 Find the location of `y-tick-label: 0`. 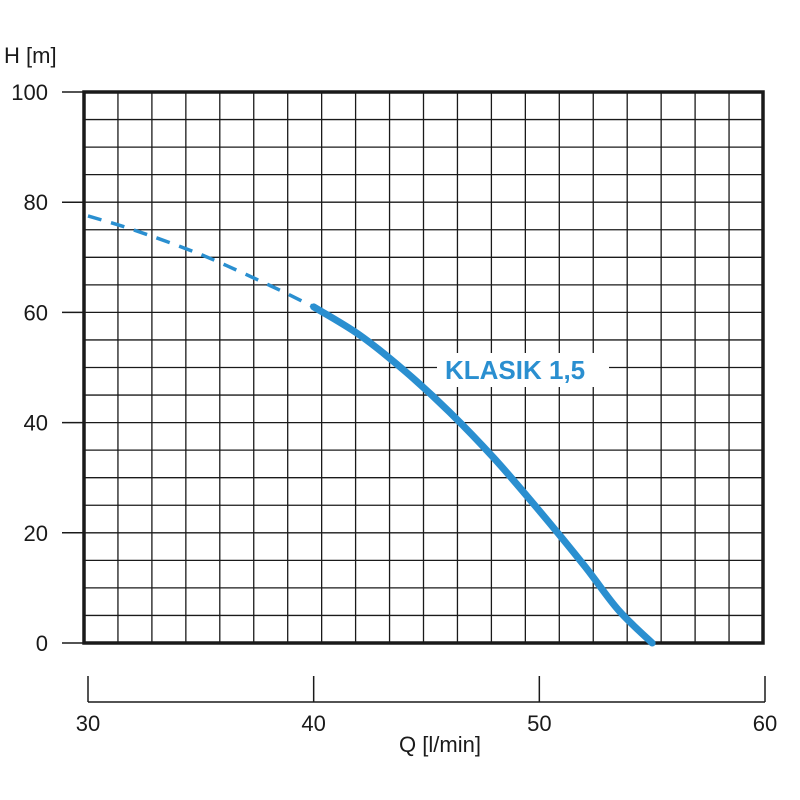

y-tick-label: 0 is located at coordinates (42, 643).